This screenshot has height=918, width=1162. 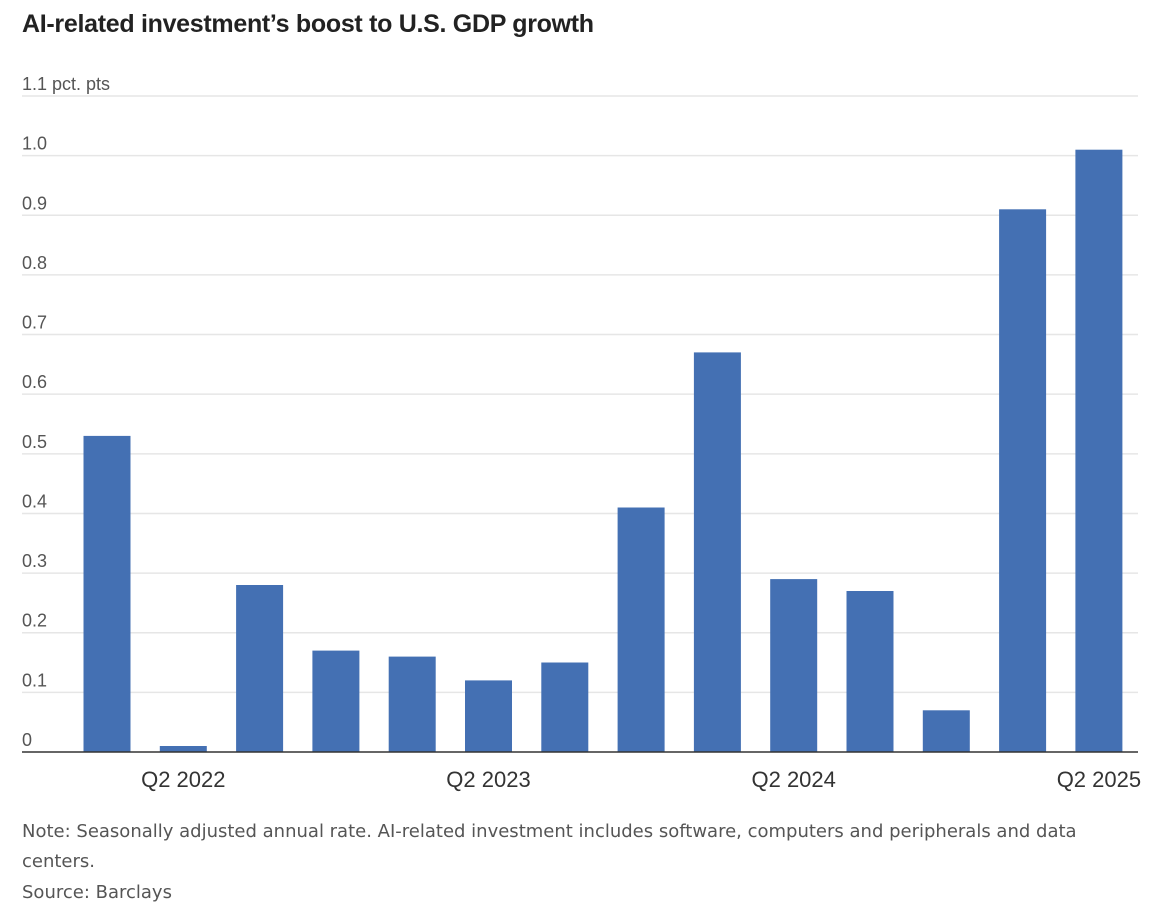 What do you see at coordinates (34, 680) in the screenshot?
I see `y-tick-label: 0.1` at bounding box center [34, 680].